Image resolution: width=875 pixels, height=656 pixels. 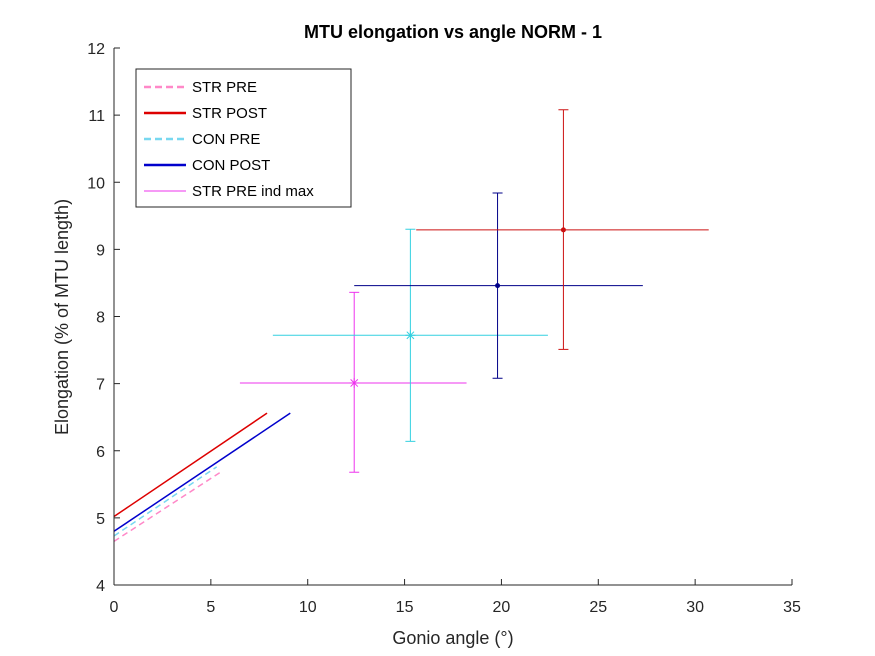 What do you see at coordinates (598, 607) in the screenshot?
I see `x-tick-label: 25` at bounding box center [598, 607].